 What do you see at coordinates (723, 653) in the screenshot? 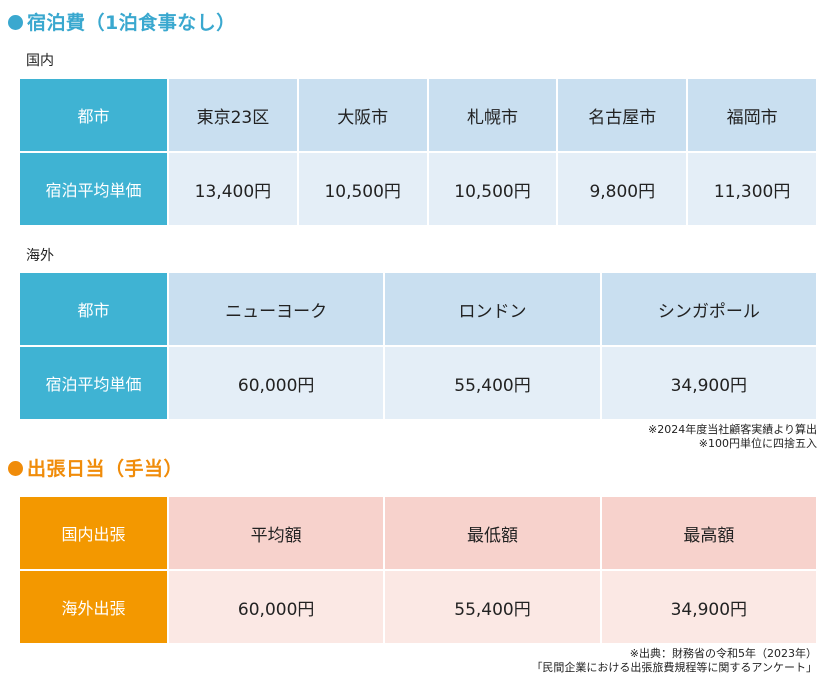
I see `note-line: ※出典：財務省の令和5年（2023年）` at bounding box center [723, 653].